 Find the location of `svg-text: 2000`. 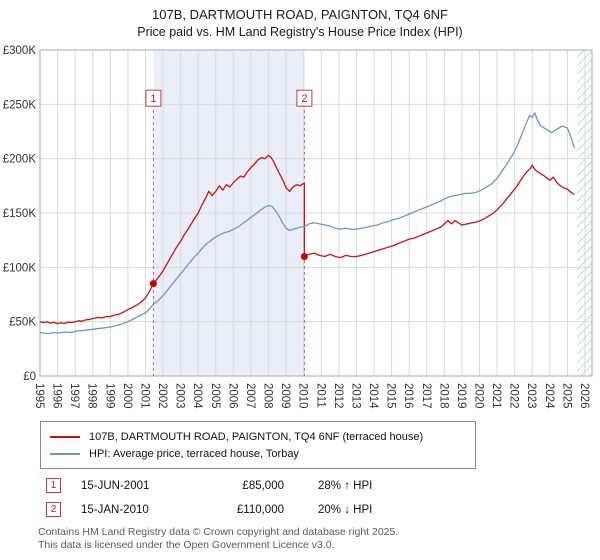

svg-text: 2000 is located at coordinates (127, 396).